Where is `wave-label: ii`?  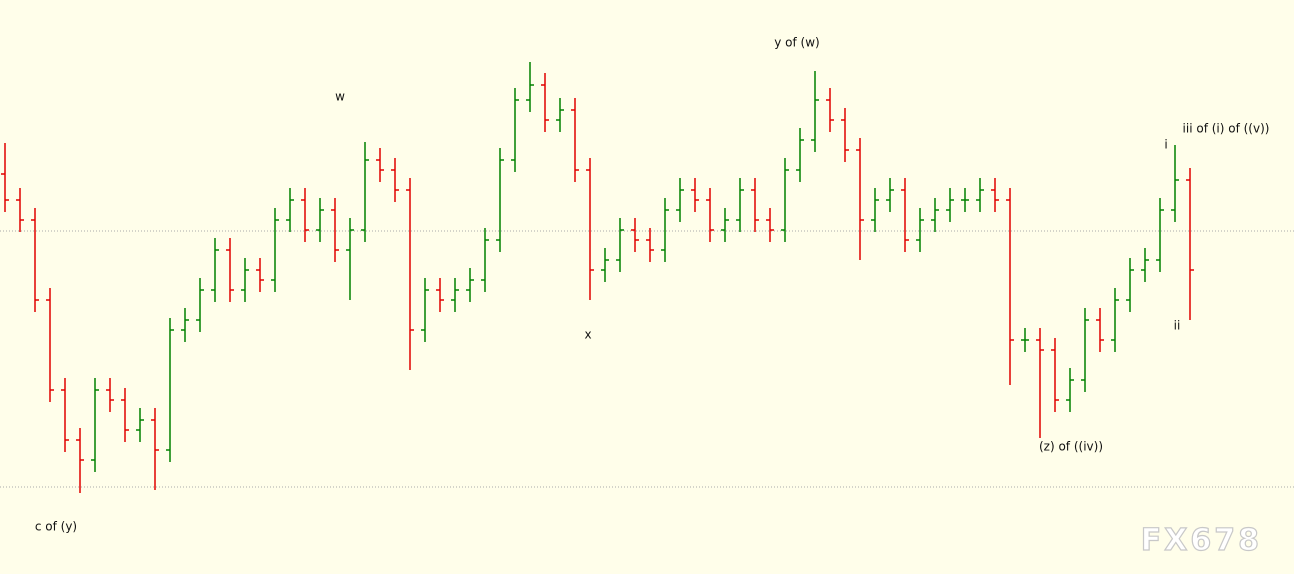 wave-label: ii is located at coordinates (1177, 326).